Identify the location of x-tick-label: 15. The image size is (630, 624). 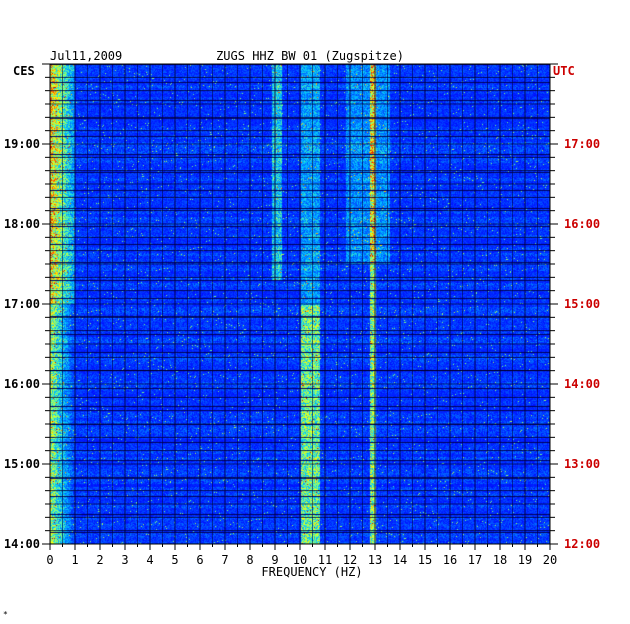
(425, 560).